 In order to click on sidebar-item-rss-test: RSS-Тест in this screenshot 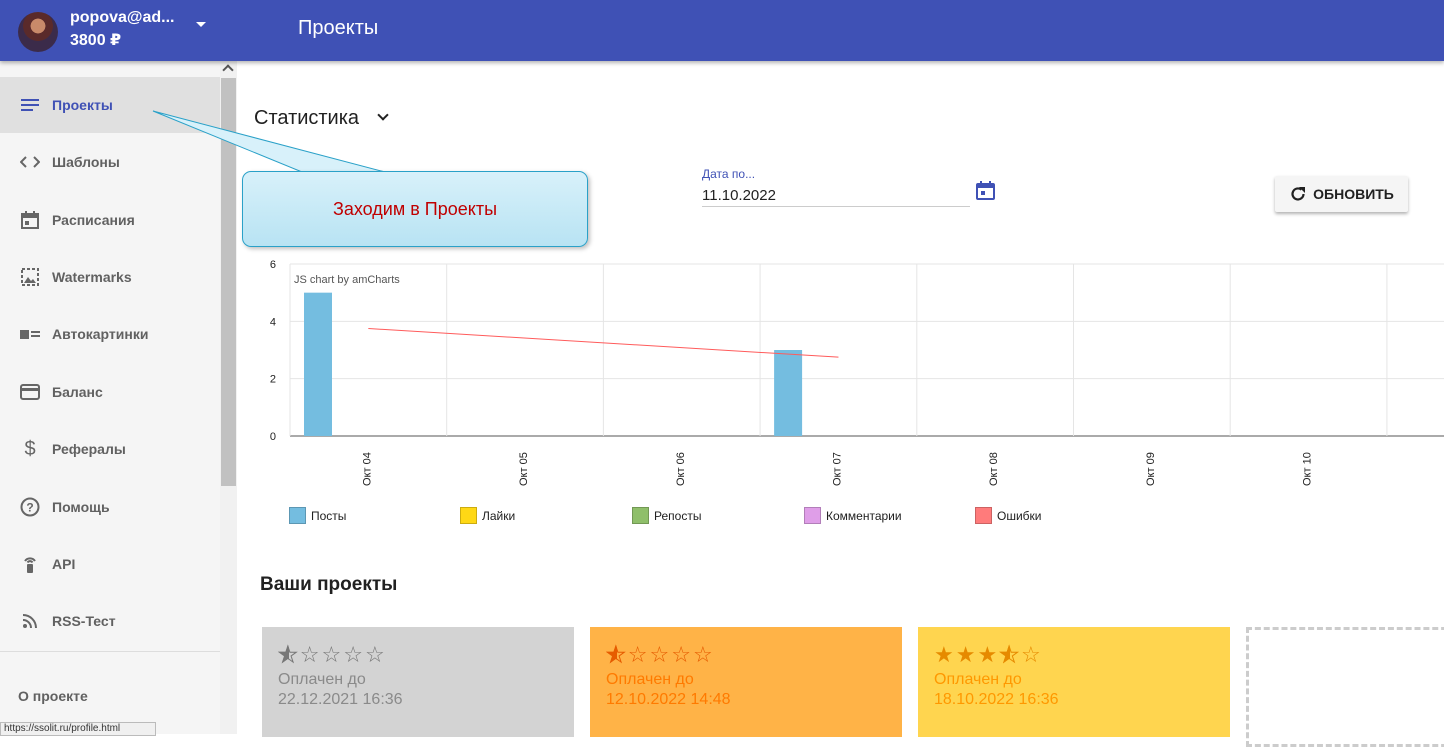, I will do `click(110, 621)`.